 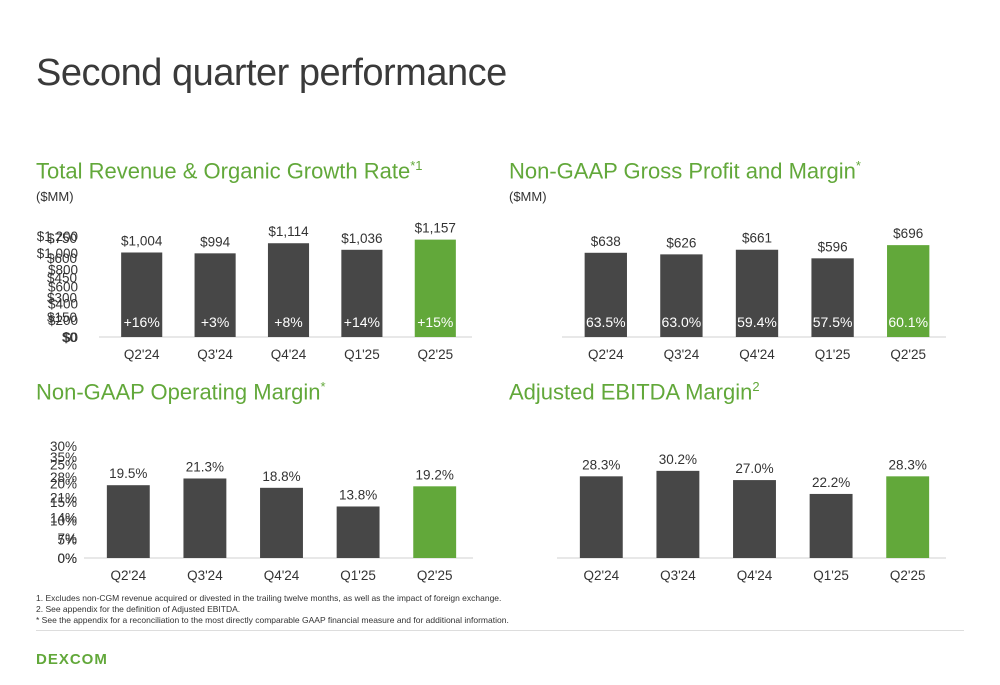 I want to click on data-label: $1,157, so click(x=435, y=228).